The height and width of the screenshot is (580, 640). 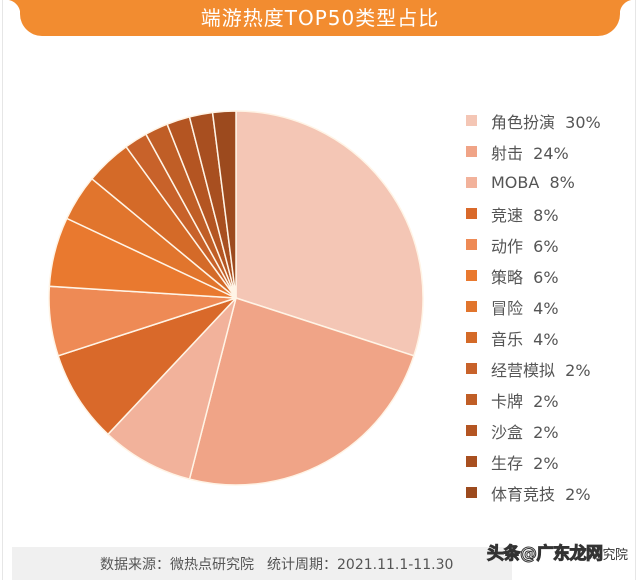 I want to click on legend-item: 冒险 4%, so click(x=551, y=306).